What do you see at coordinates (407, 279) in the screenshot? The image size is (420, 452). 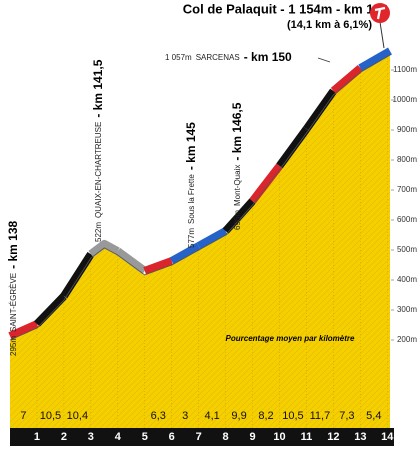 I see `y-tick-label: 400m` at bounding box center [407, 279].